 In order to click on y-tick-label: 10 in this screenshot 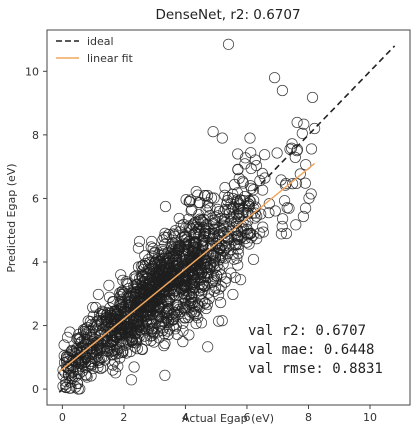, I will do `click(32, 71)`.